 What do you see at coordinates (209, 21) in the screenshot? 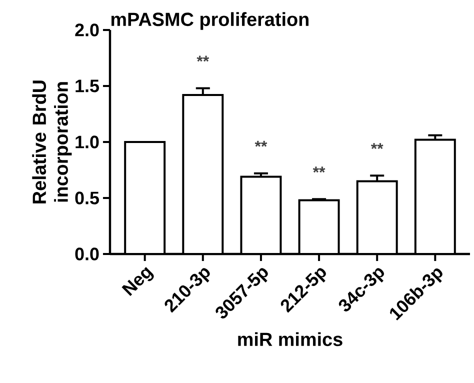
I see `chart-title: mPASMC proliferation` at bounding box center [209, 21].